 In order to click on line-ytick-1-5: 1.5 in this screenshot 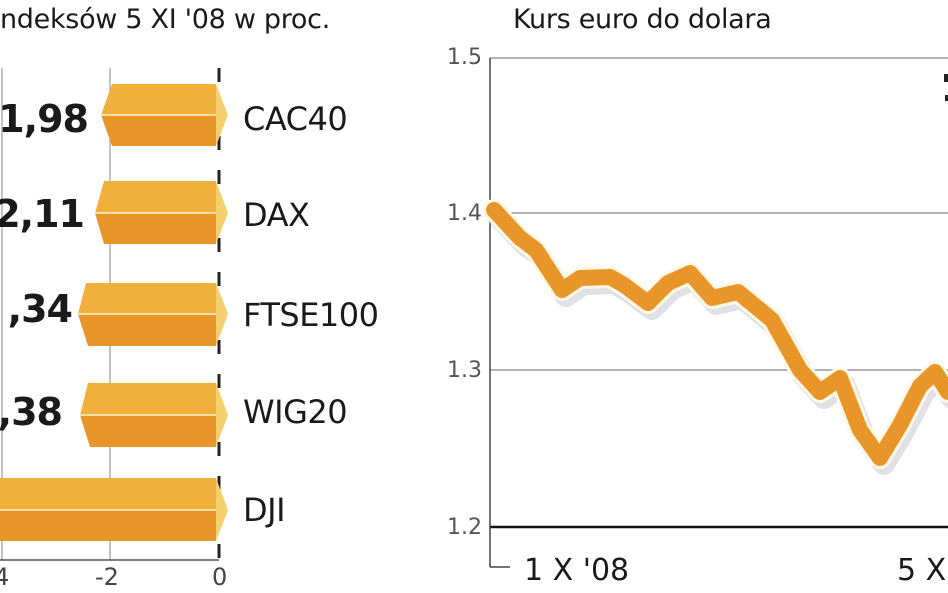, I will do `click(464, 57)`.